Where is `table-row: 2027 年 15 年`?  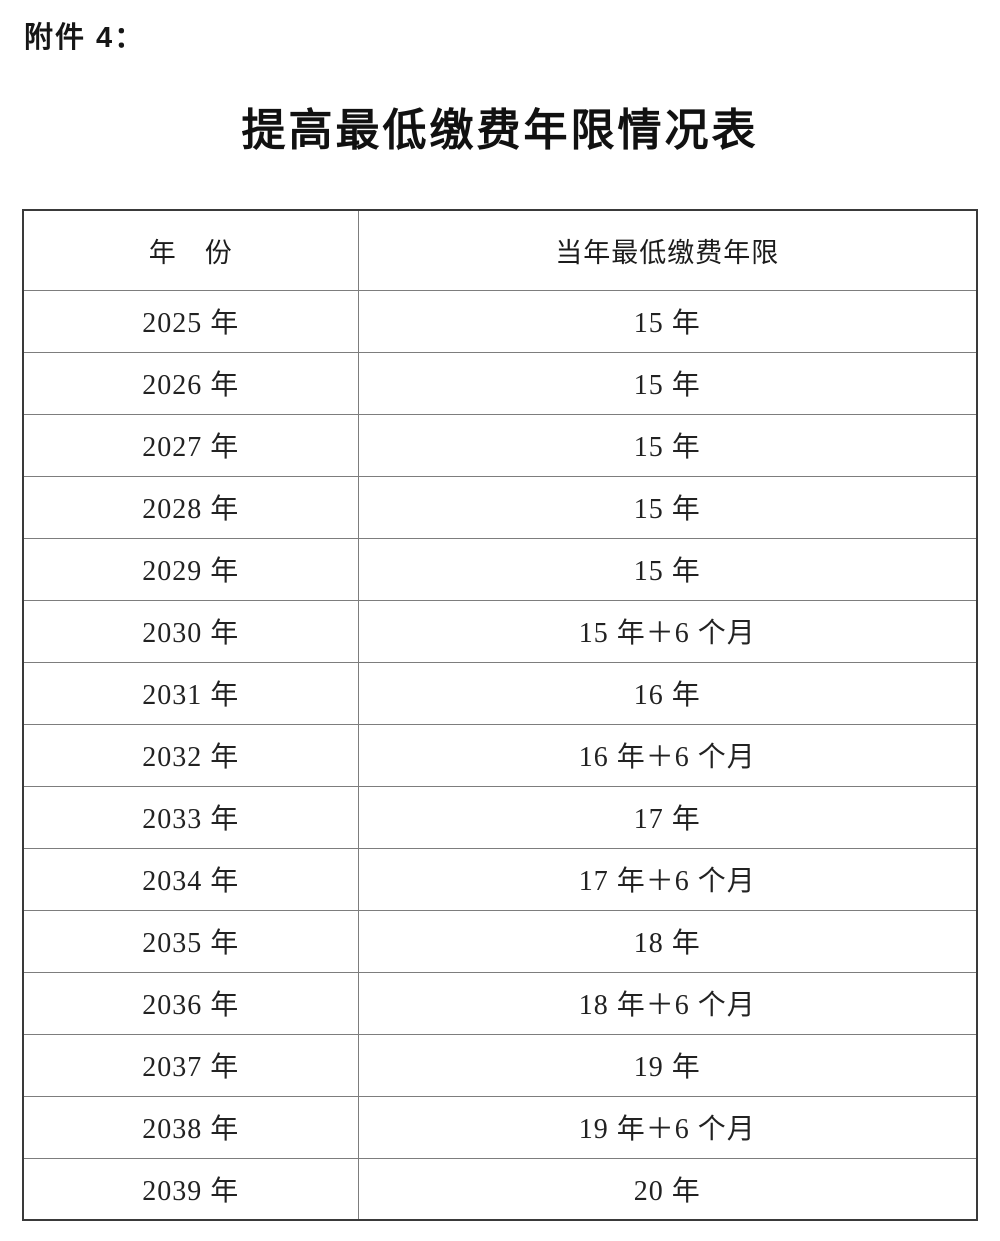
table-row: 2027 年 15 年 is located at coordinates (500, 445).